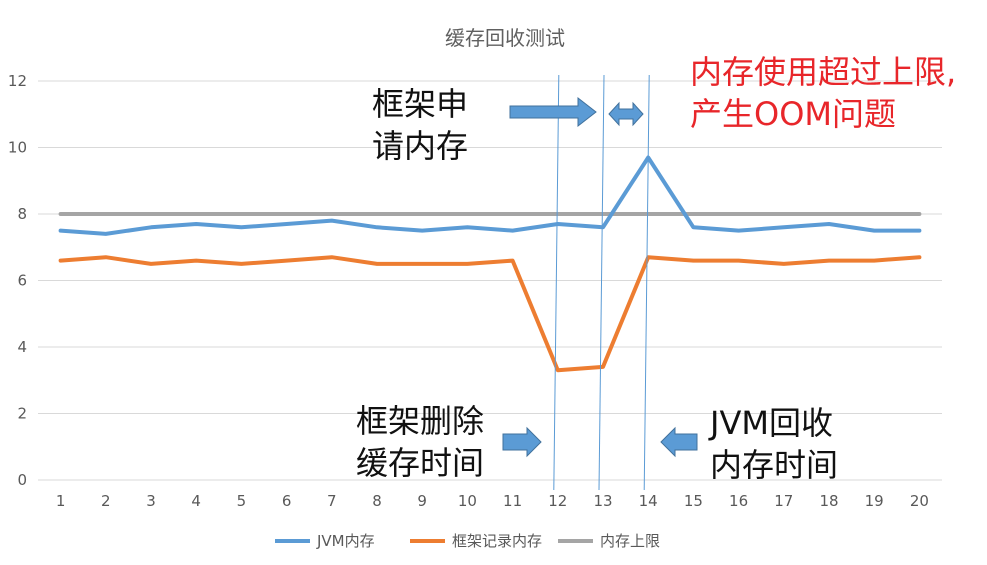 The height and width of the screenshot is (565, 987). I want to click on legend-label: JVM内存, so click(345, 541).